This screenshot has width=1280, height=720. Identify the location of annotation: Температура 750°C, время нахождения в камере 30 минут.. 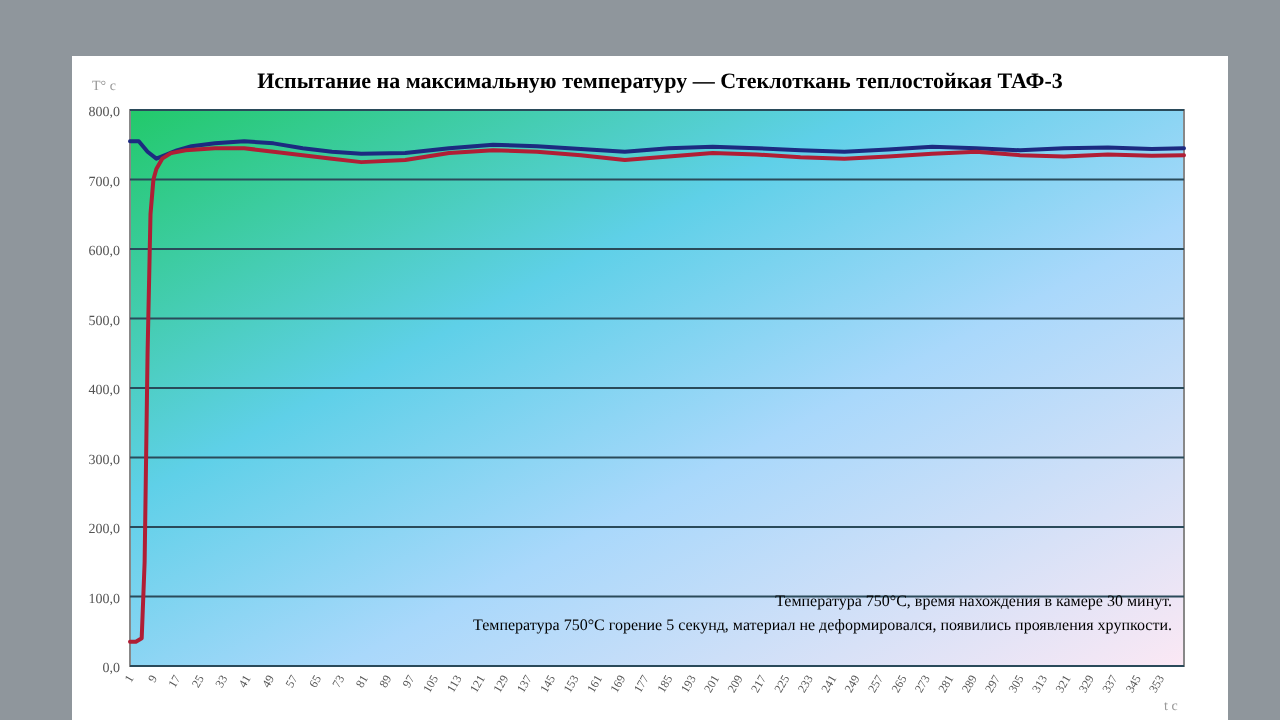
(973, 601).